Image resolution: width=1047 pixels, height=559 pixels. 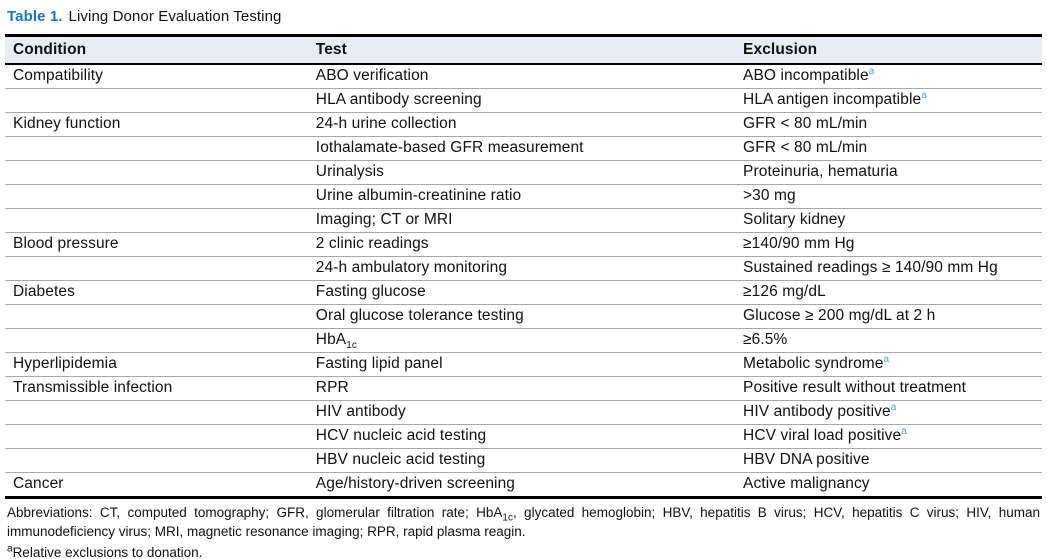 I want to click on test-cell: Imaging; CT or MRI, so click(x=521, y=220).